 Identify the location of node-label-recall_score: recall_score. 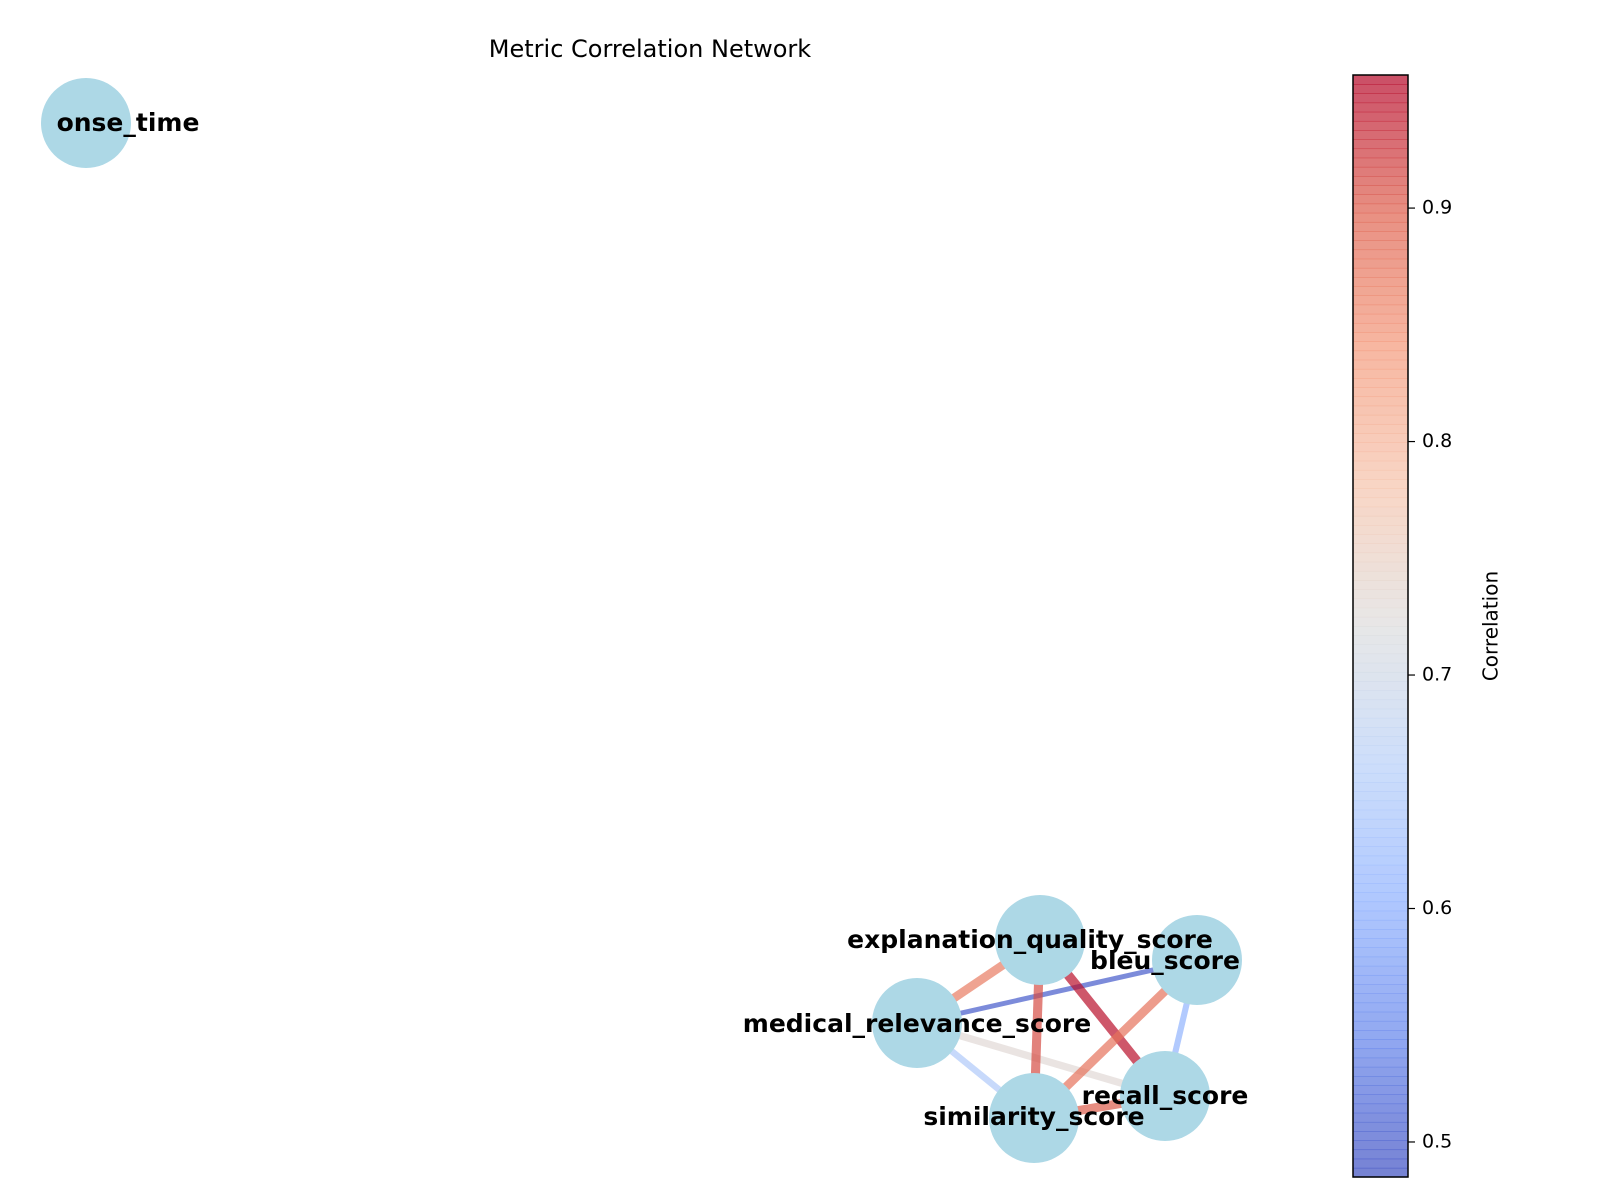
(1165, 1095).